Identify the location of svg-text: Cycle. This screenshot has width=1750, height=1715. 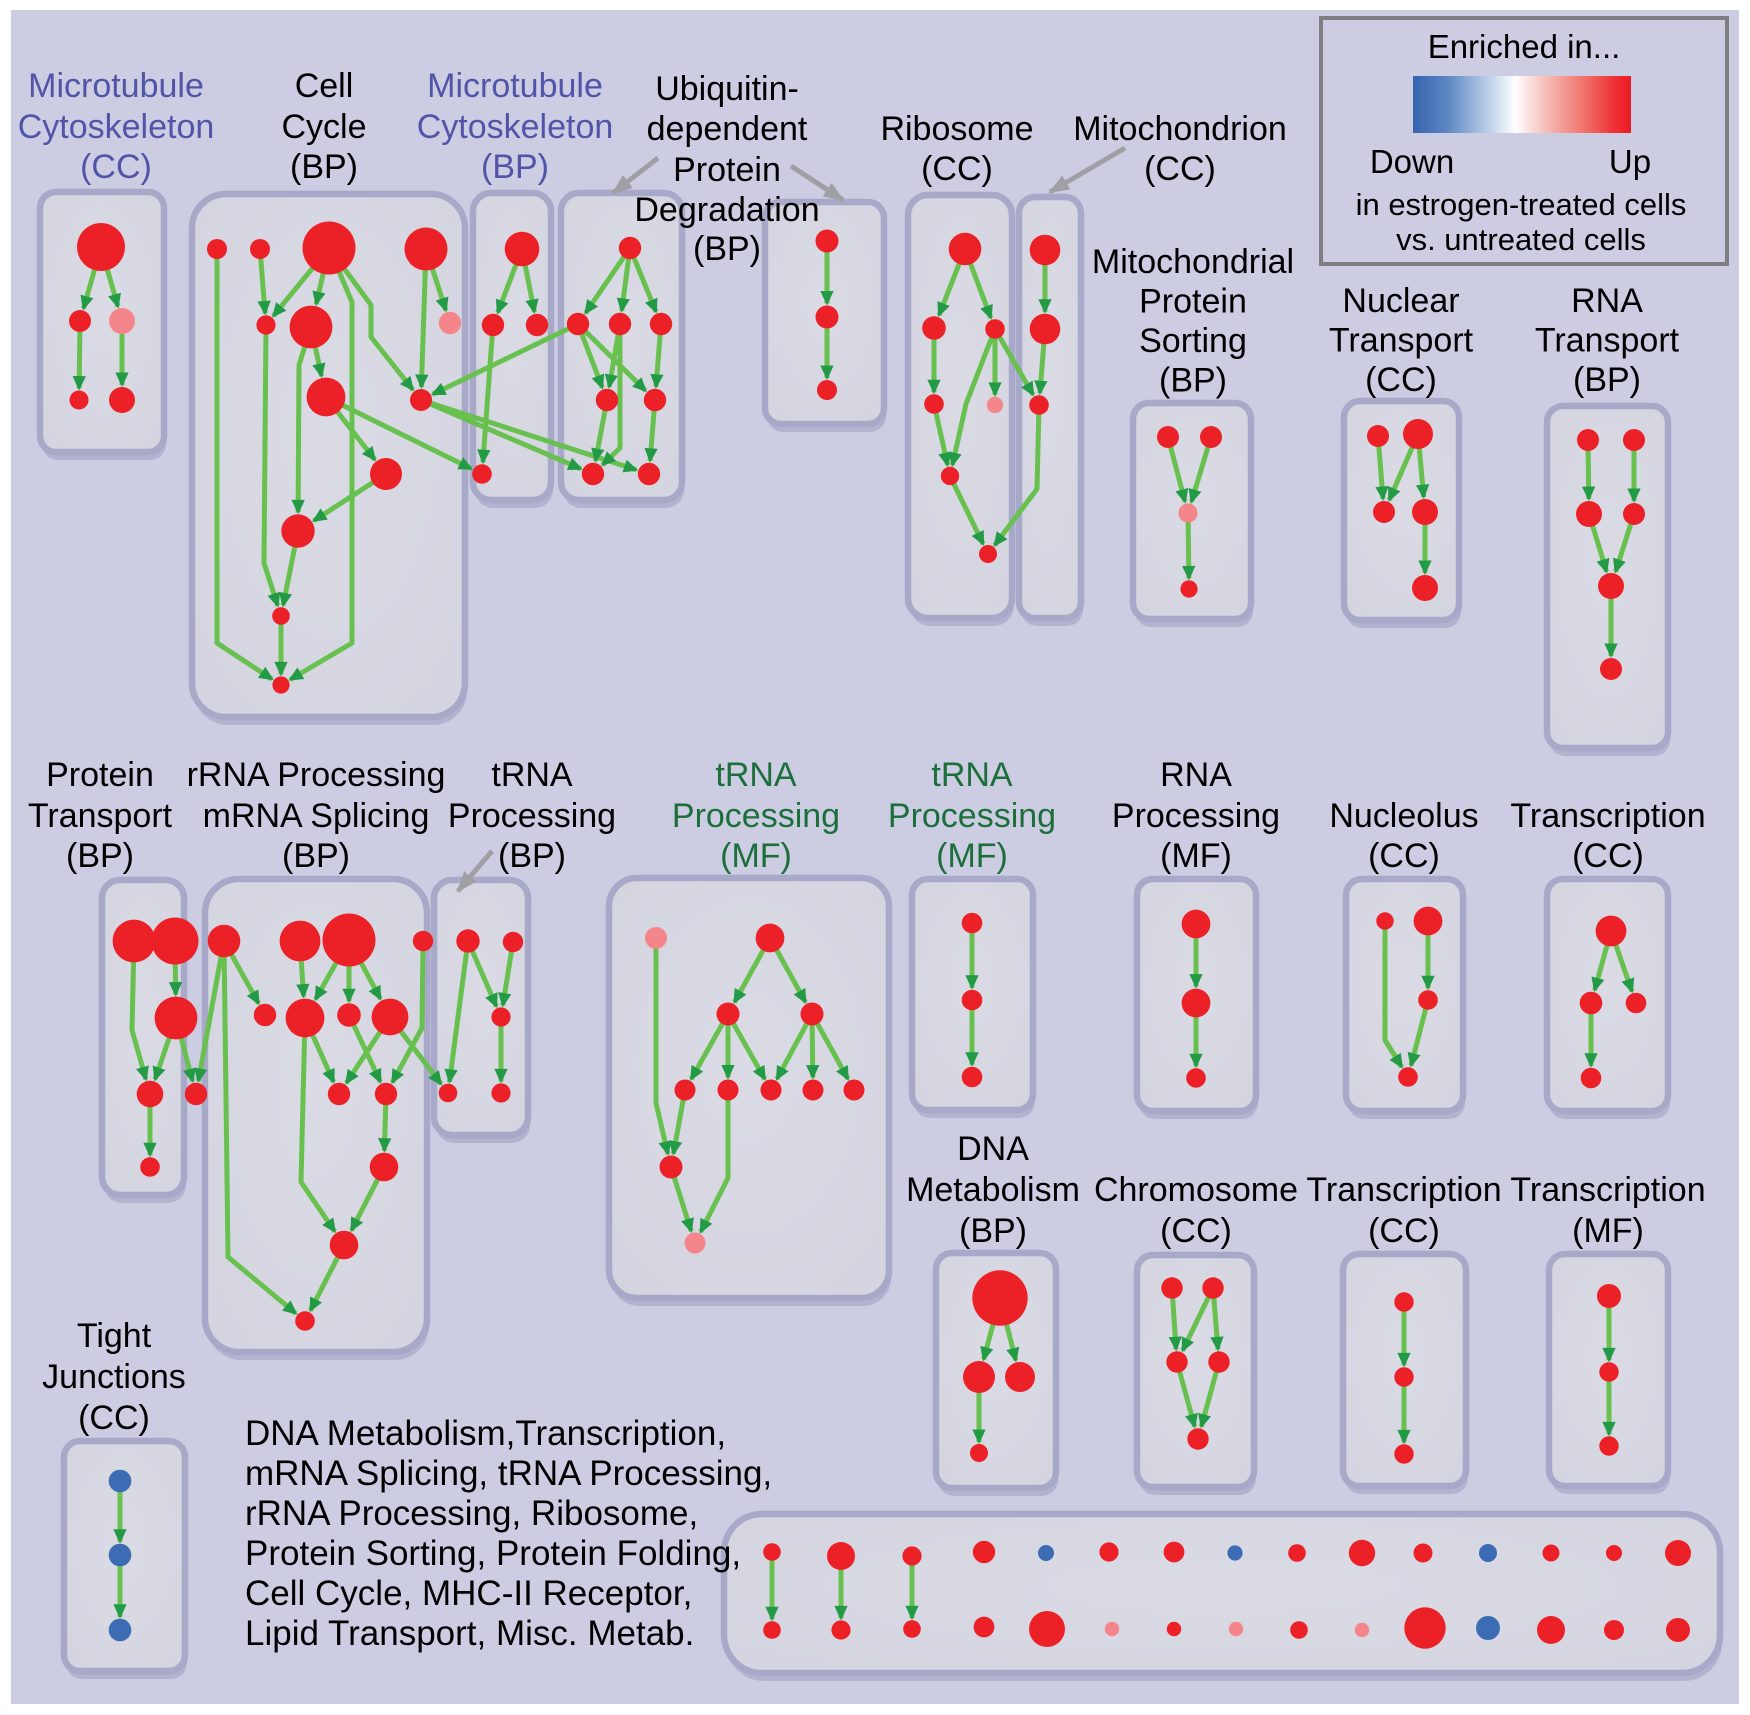
(323, 127).